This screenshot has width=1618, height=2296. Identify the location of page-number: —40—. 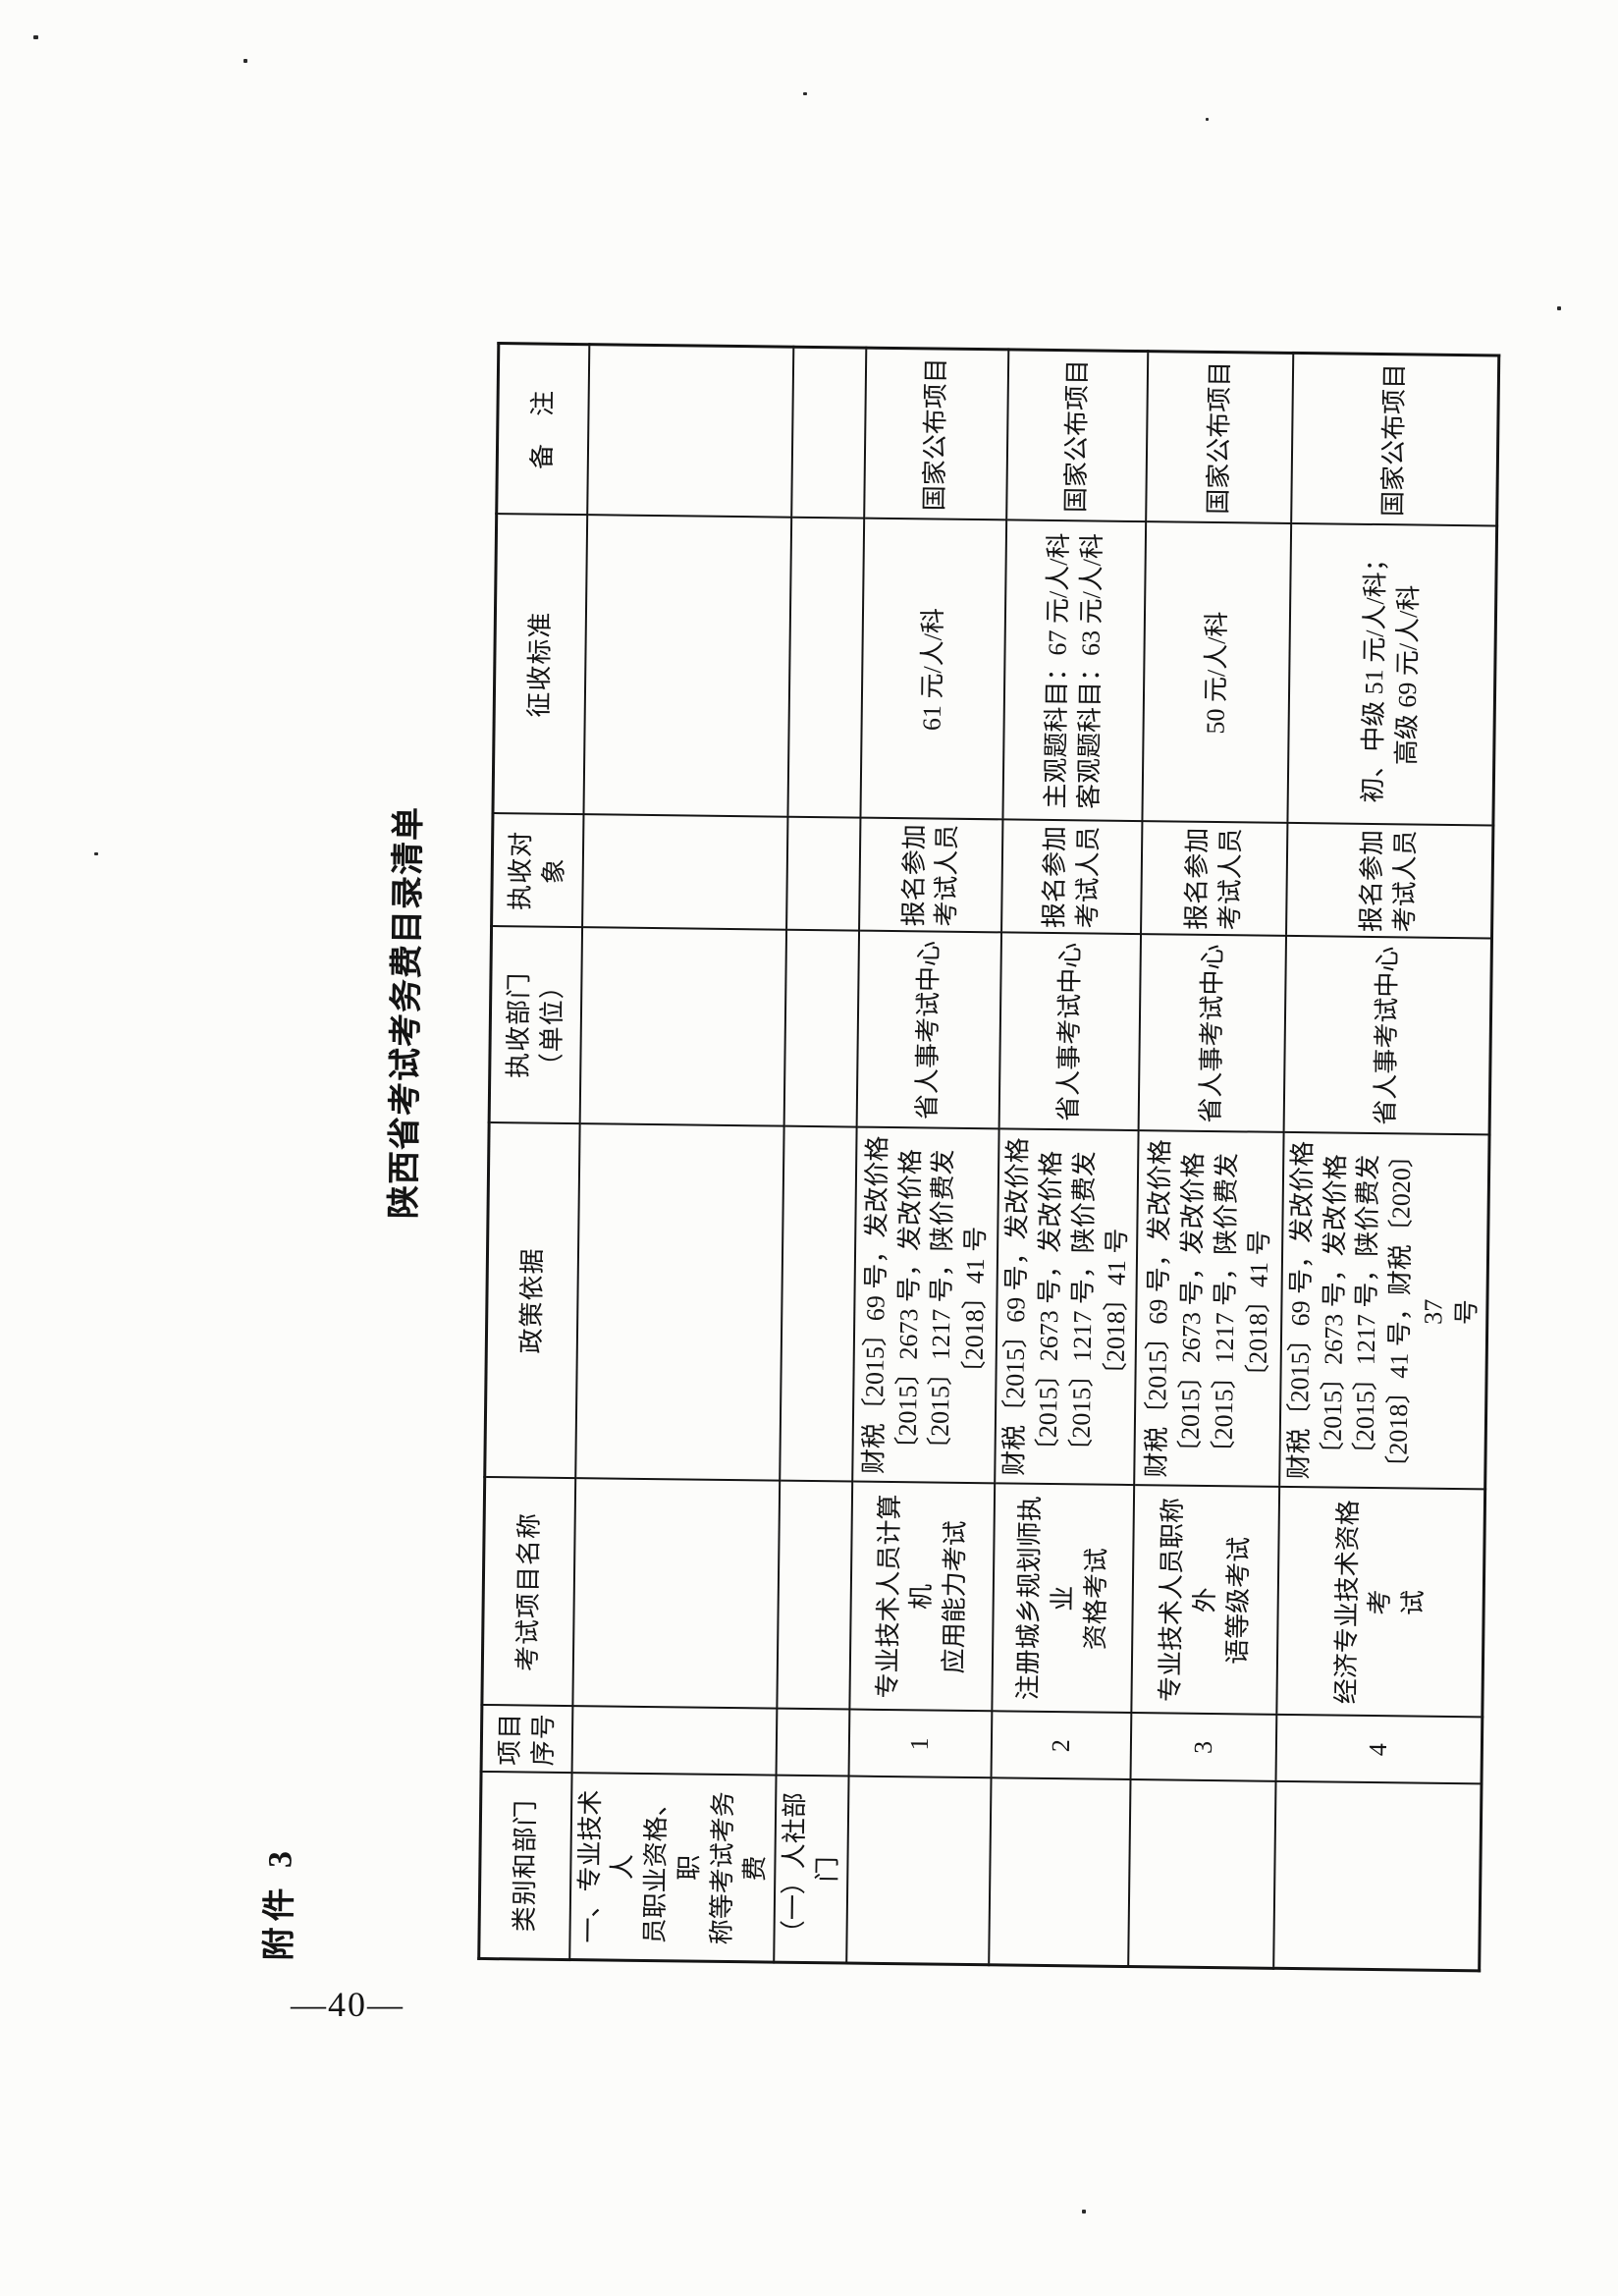
(347, 2004).